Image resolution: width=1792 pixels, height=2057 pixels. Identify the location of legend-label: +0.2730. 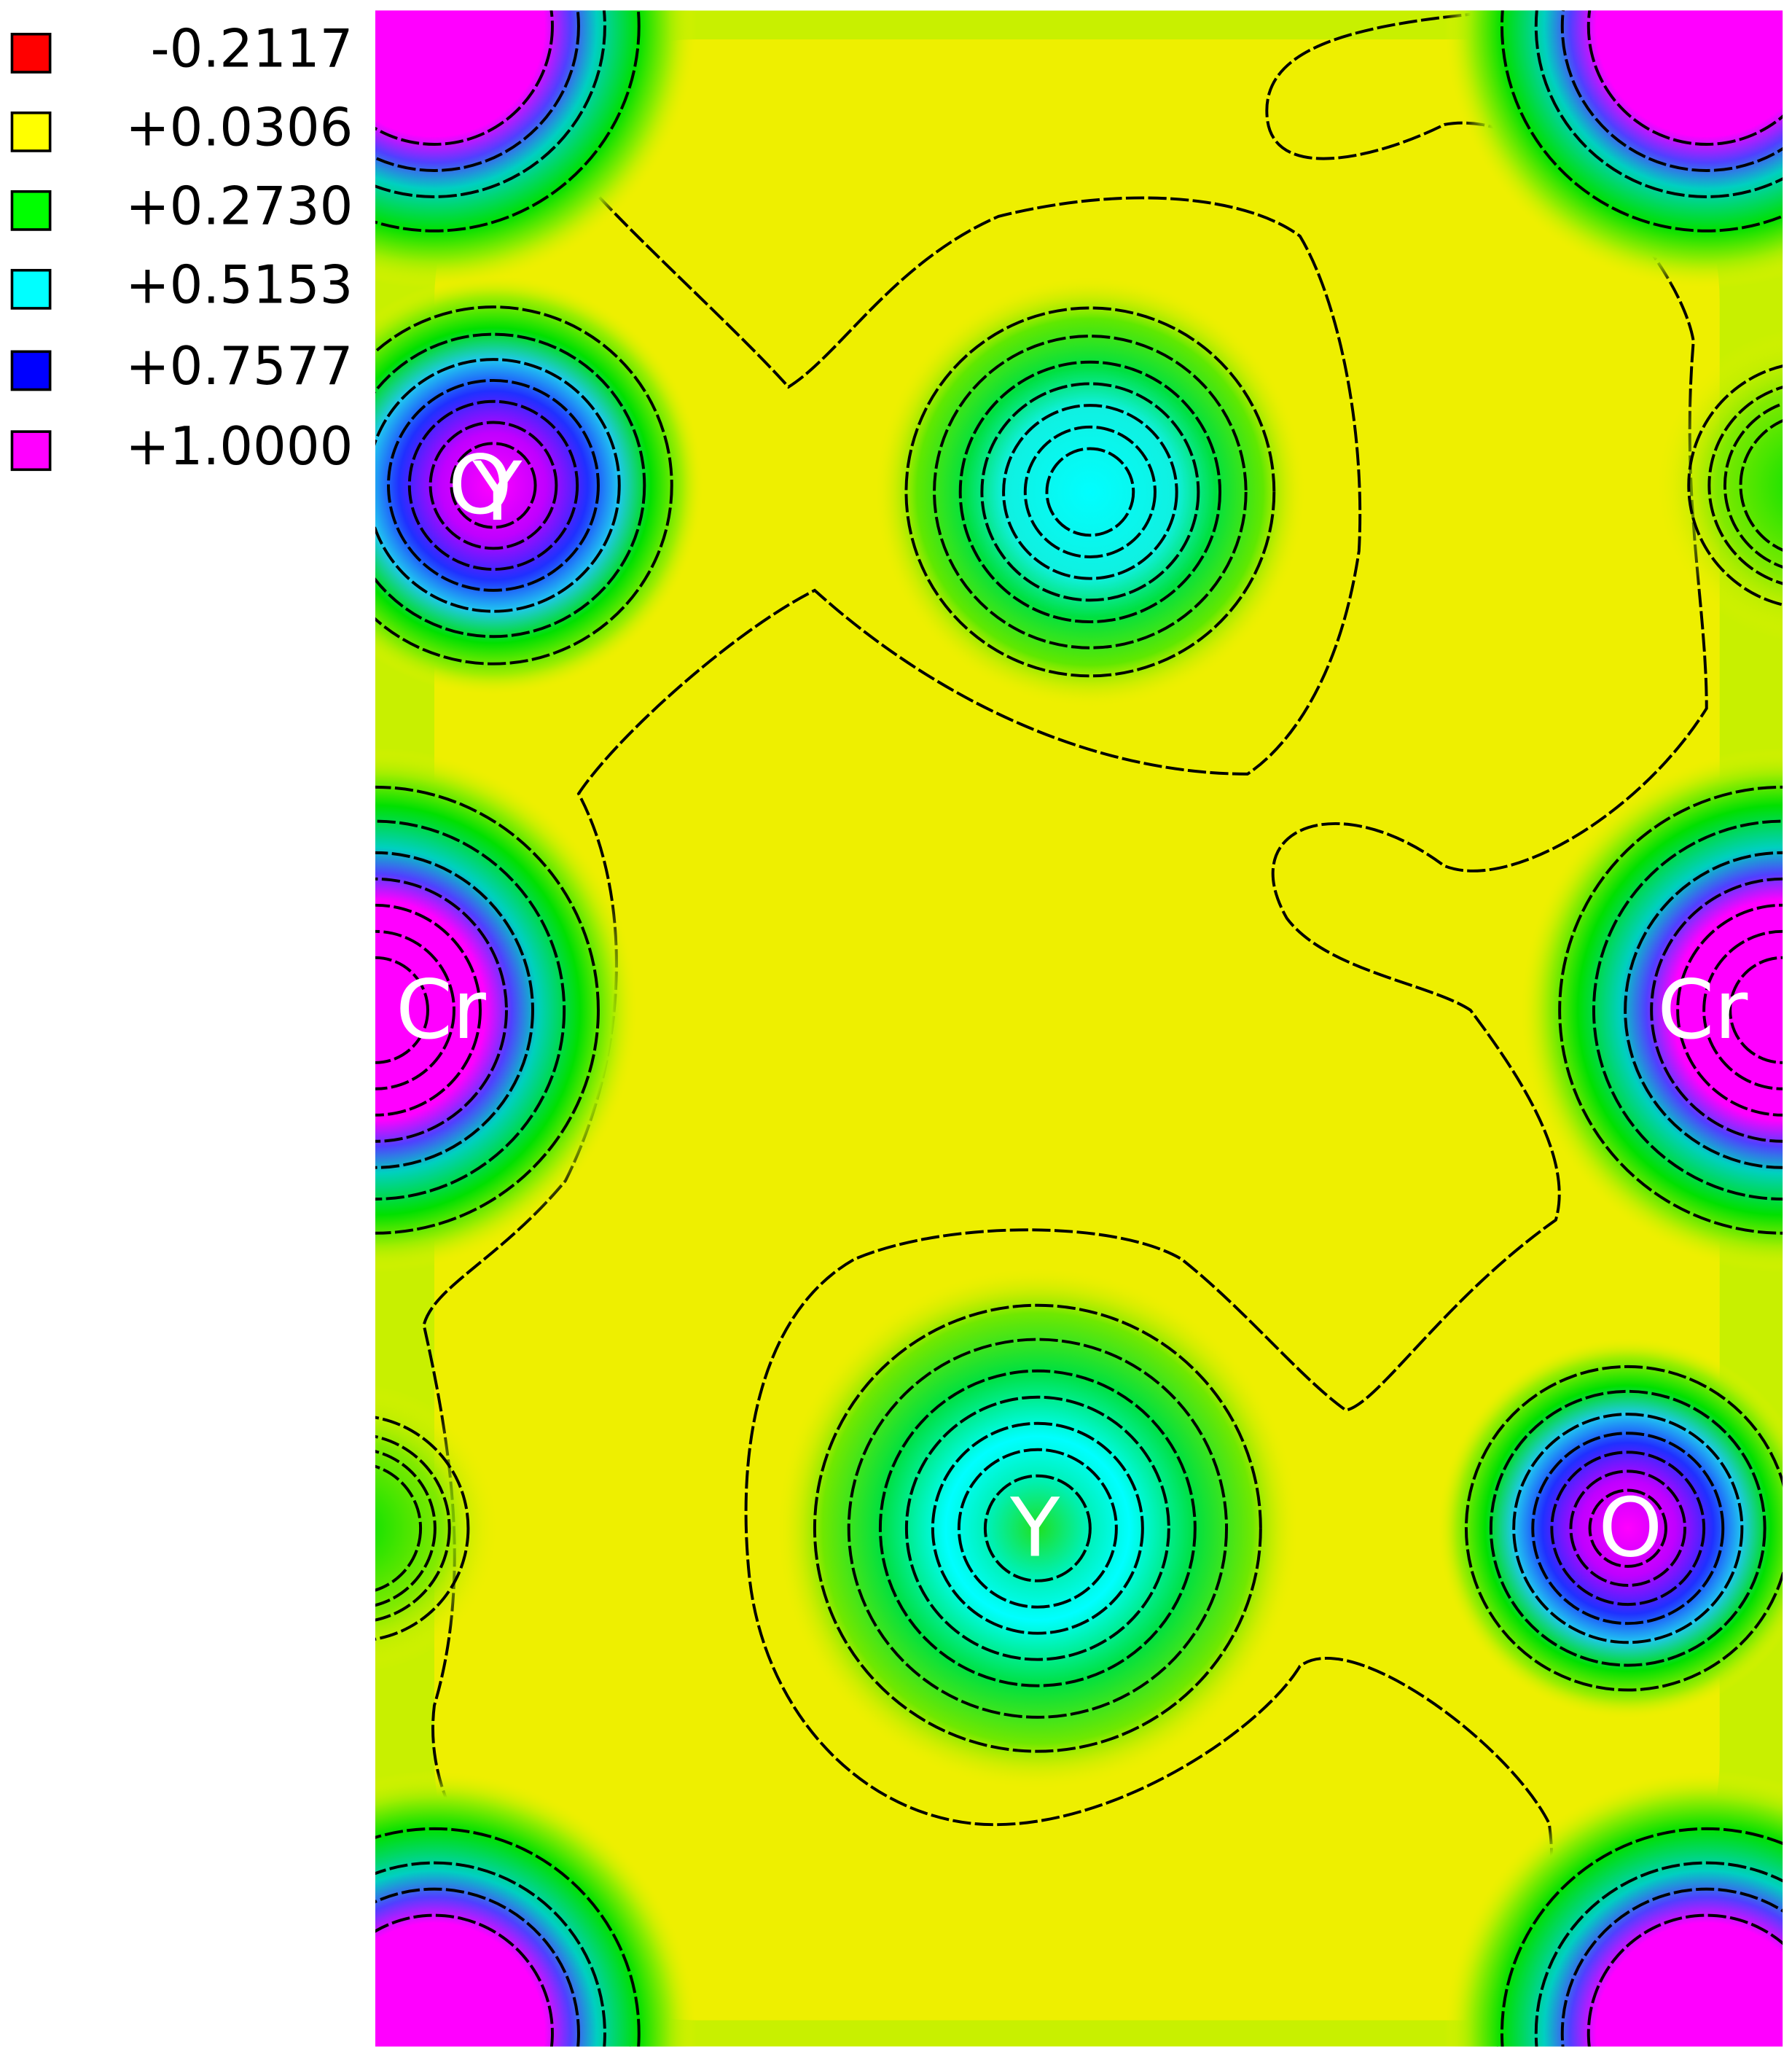
(239, 205).